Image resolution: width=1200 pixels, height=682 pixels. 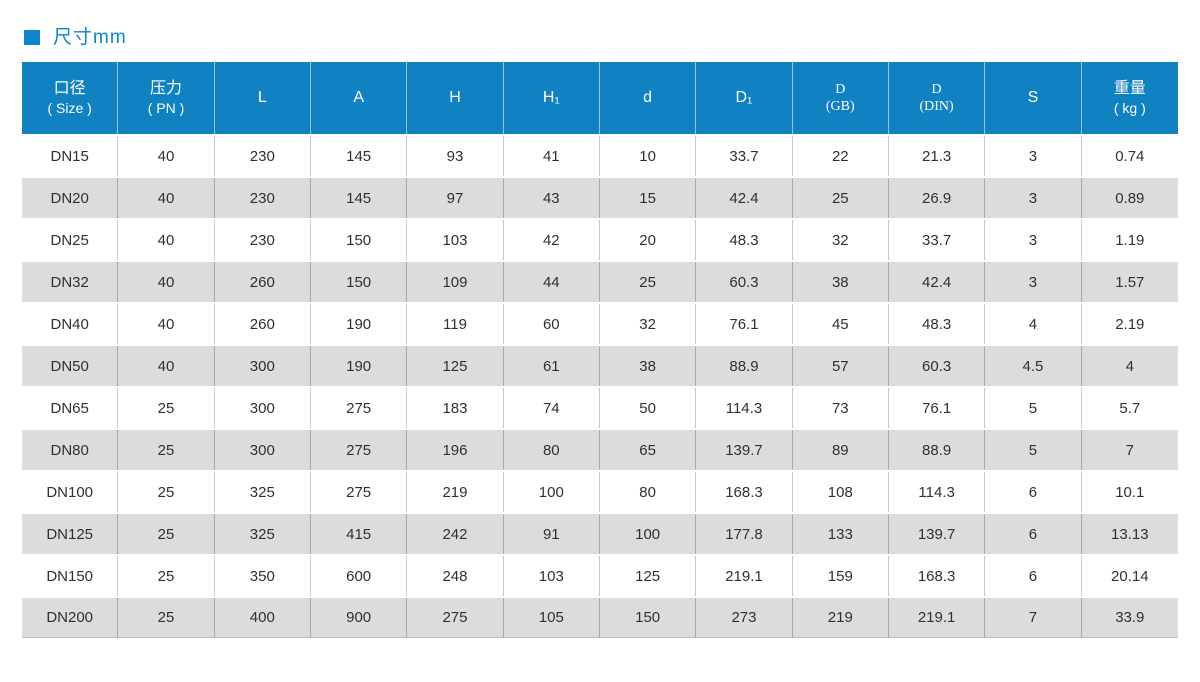 I want to click on table-cell: 600, so click(x=359, y=576).